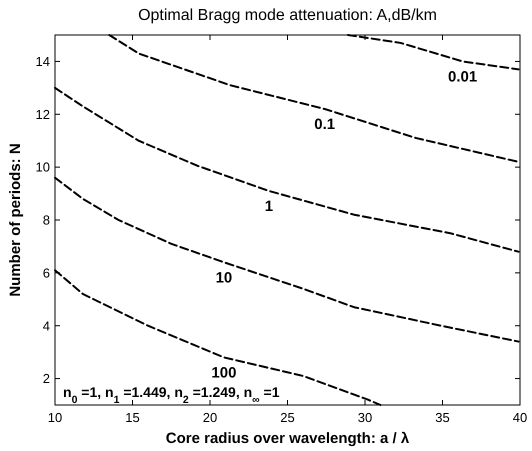 Image resolution: width=532 pixels, height=451 pixels. Describe the element at coordinates (463, 77) in the screenshot. I see `series-label: 0.01` at that location.